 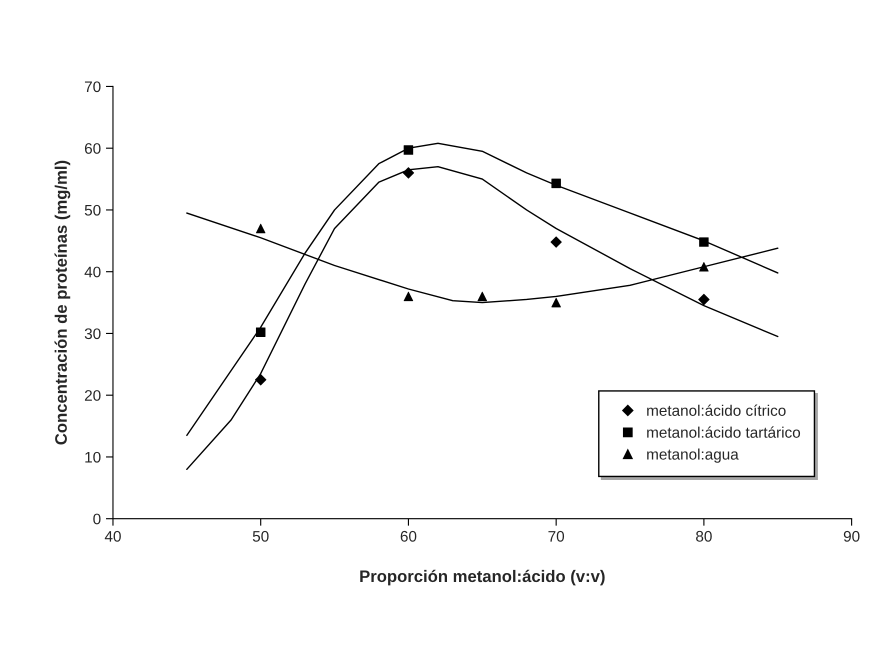 I want to click on x-tick-label: 70, so click(x=556, y=536).